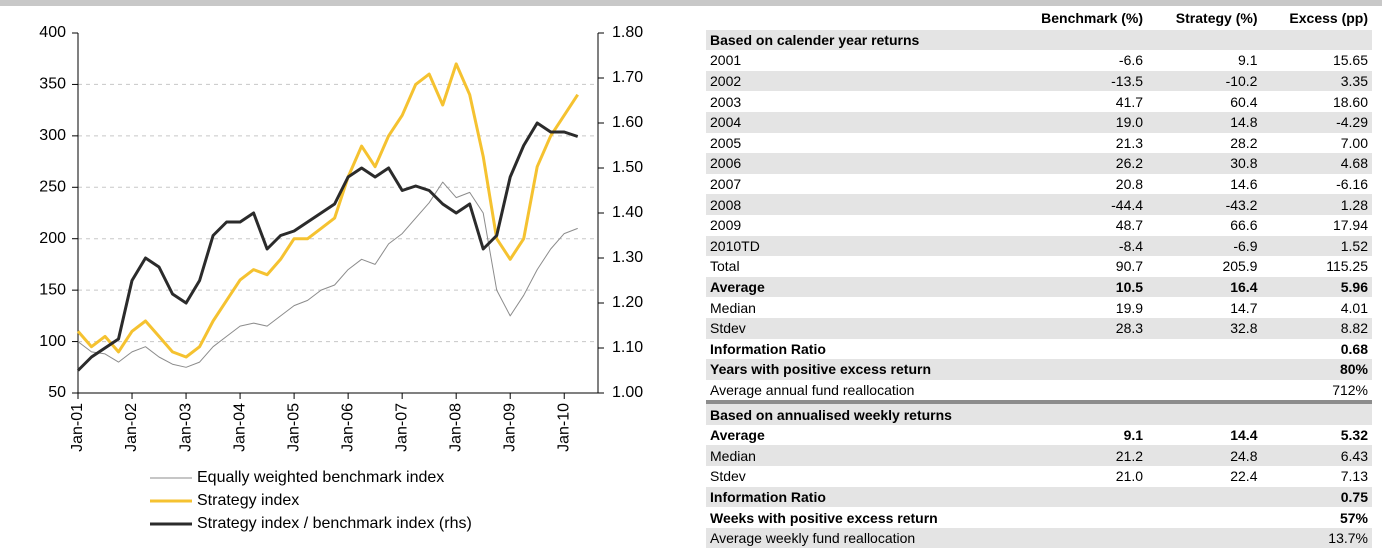 Image resolution: width=1382 pixels, height=552 pixels. Describe the element at coordinates (1350, 225) in the screenshot. I see `cell: 17.94` at that location.